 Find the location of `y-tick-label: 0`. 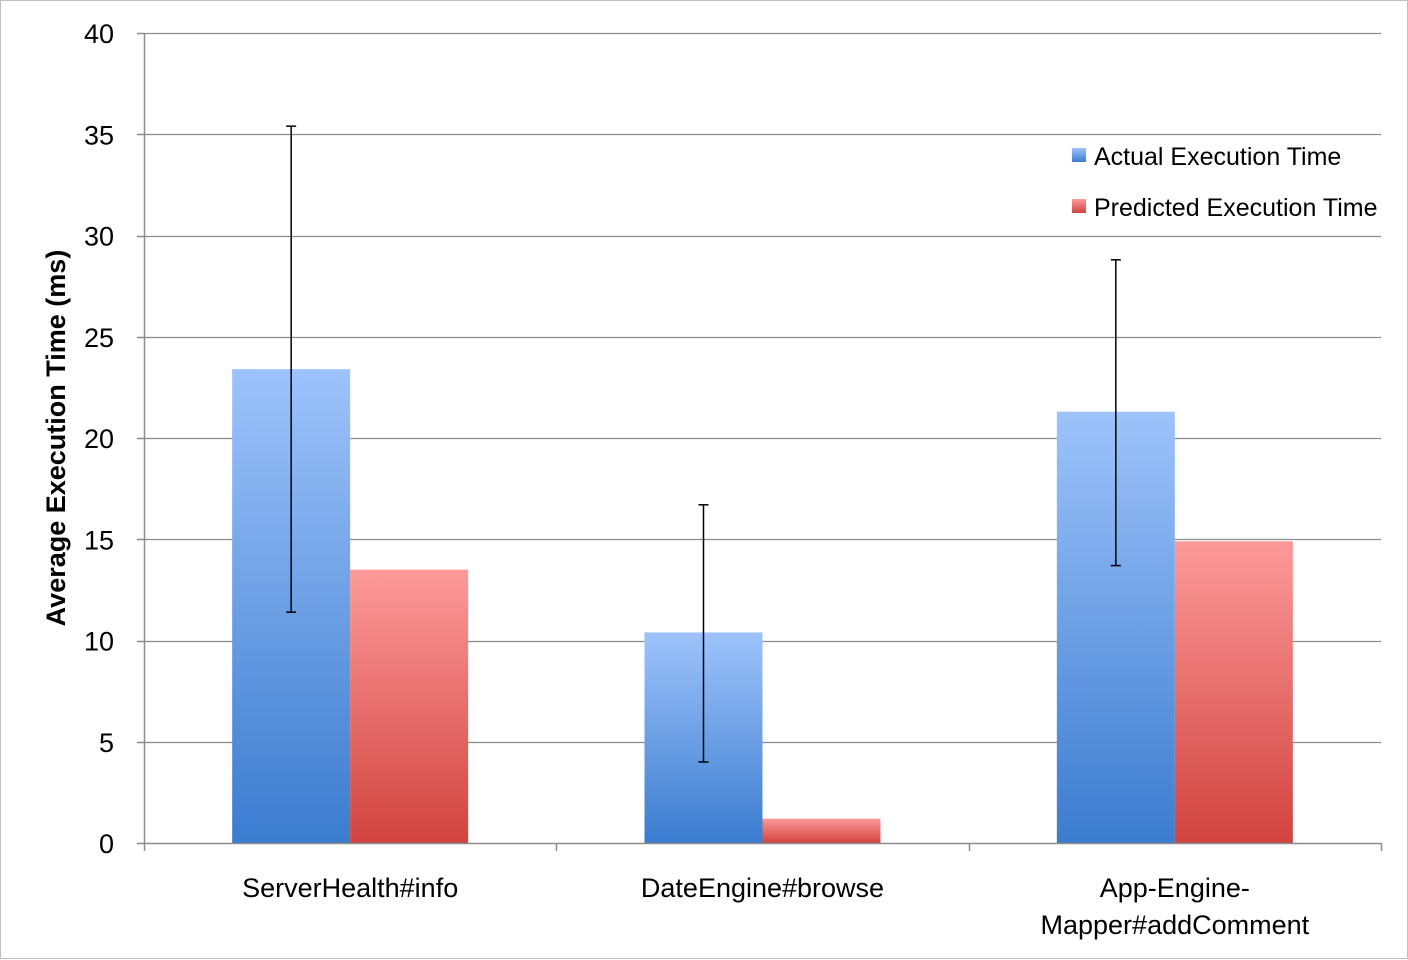

y-tick-label: 0 is located at coordinates (106, 844).